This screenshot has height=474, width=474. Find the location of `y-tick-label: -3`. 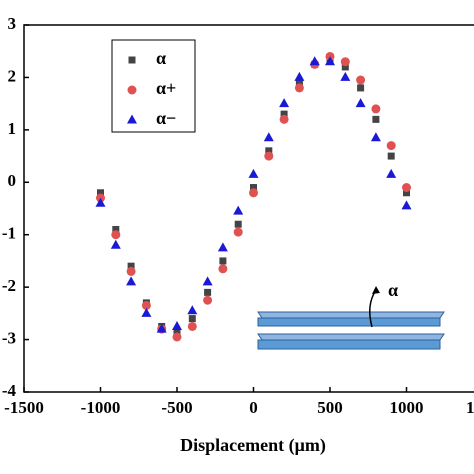

y-tick-label: -3 is located at coordinates (9, 337).